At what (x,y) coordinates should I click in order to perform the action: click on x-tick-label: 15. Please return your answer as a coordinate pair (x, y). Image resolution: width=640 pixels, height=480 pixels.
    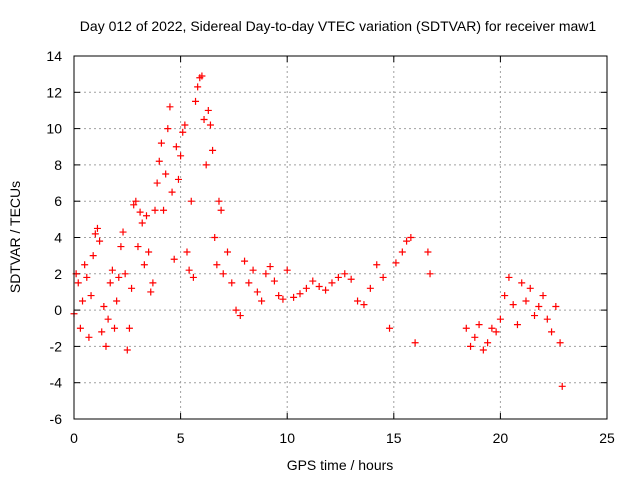
    Looking at the image, I should click on (394, 438).